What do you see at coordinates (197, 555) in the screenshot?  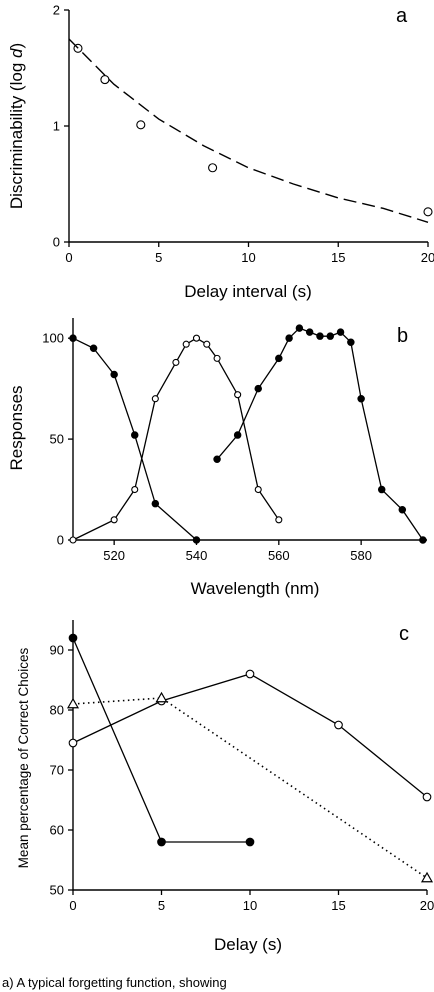 I see `panel-b-xtick-label: 540` at bounding box center [197, 555].